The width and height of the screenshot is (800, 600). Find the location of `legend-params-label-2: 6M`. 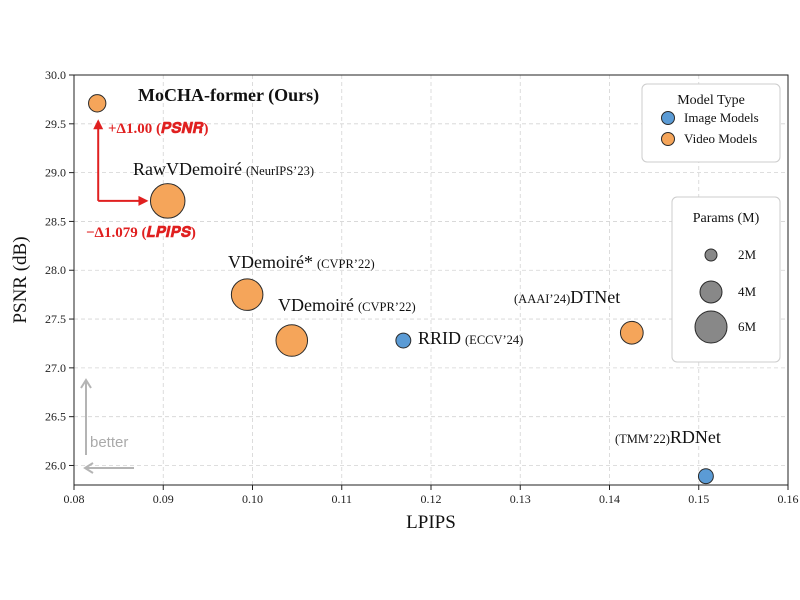

legend-params-label-2: 6M is located at coordinates (747, 326).